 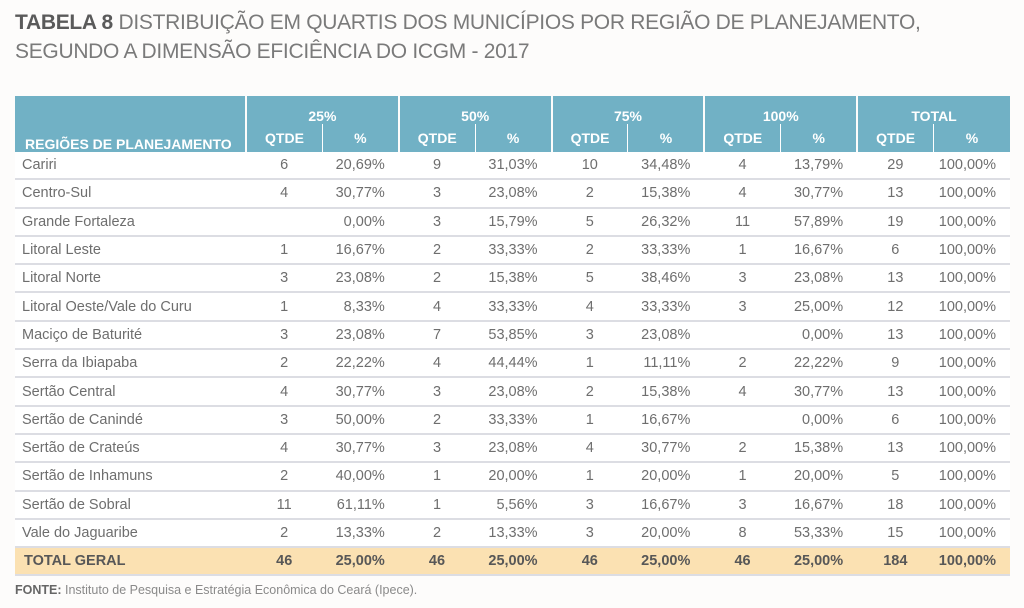 I want to click on region-cell: Litoral Leste, so click(x=131, y=250).